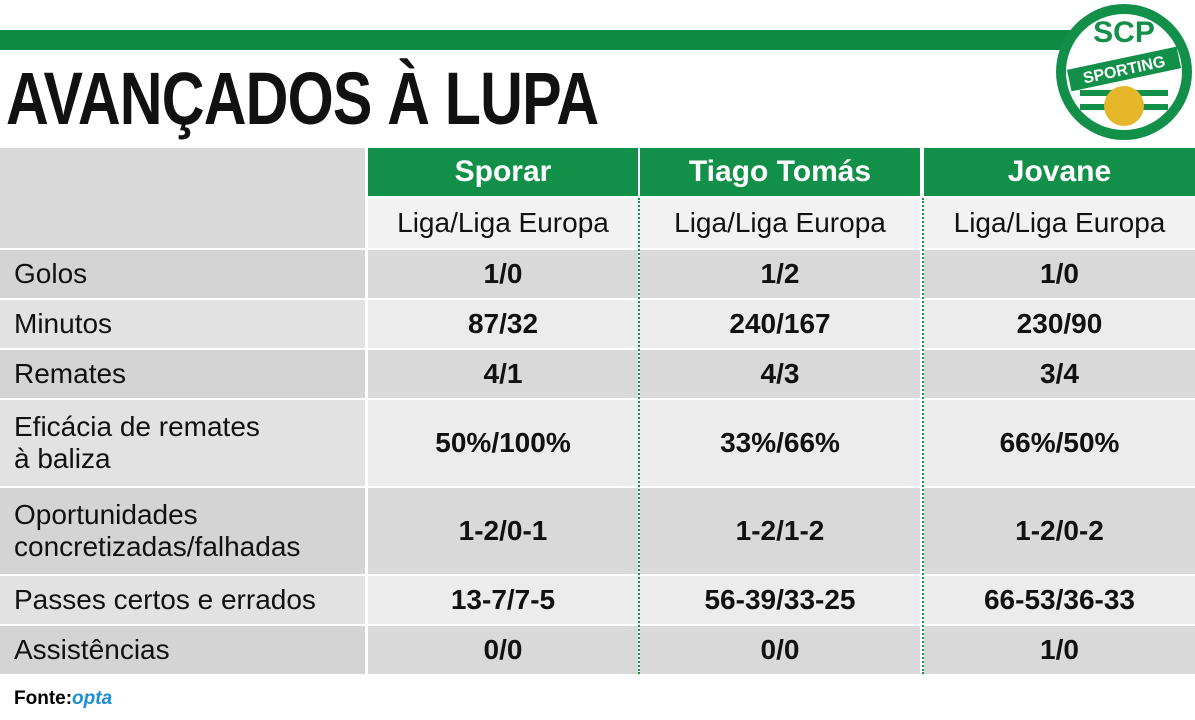 The width and height of the screenshot is (1195, 720). I want to click on column-header: Sporar, so click(503, 172).